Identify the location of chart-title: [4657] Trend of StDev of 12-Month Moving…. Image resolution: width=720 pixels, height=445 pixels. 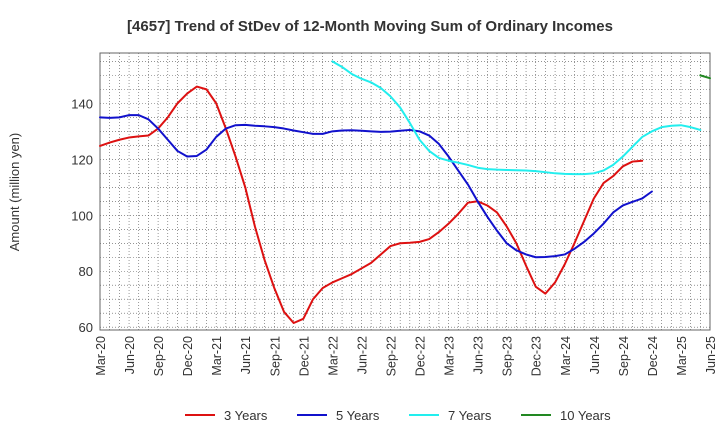
(370, 26).